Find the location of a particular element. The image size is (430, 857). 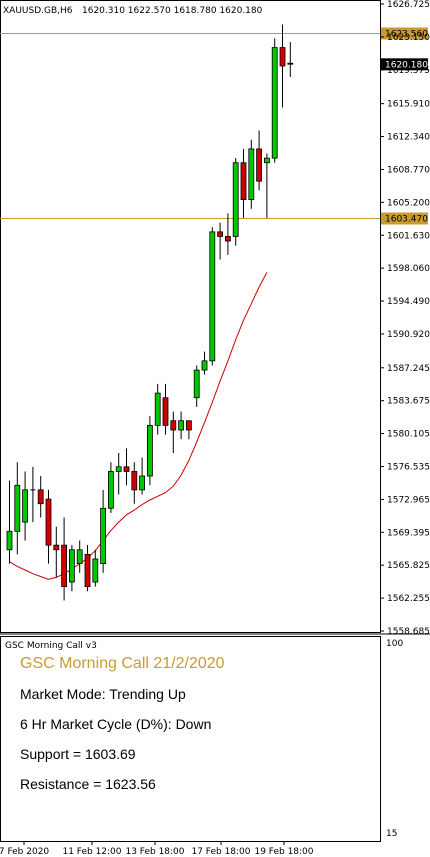

indicator-scale-top: 100 is located at coordinates (394, 644).